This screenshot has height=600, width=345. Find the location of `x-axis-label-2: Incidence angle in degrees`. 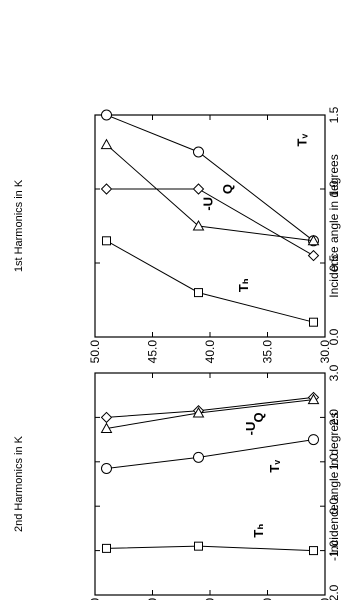

x-axis-label-2: Incidence angle in degrees is located at coordinates (334, 483).